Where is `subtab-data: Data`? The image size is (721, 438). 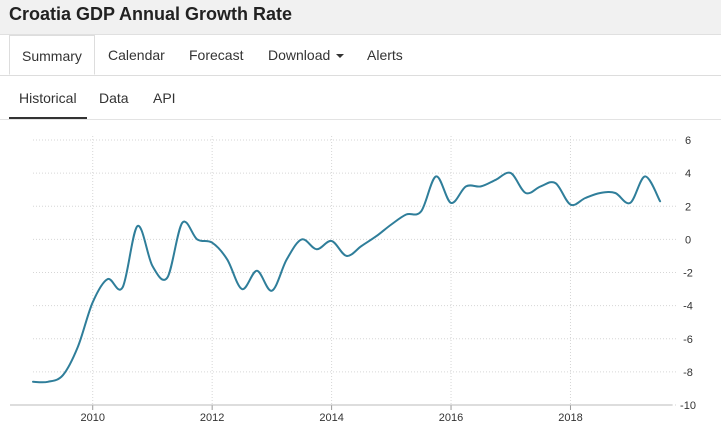
subtab-data: Data is located at coordinates (114, 97).